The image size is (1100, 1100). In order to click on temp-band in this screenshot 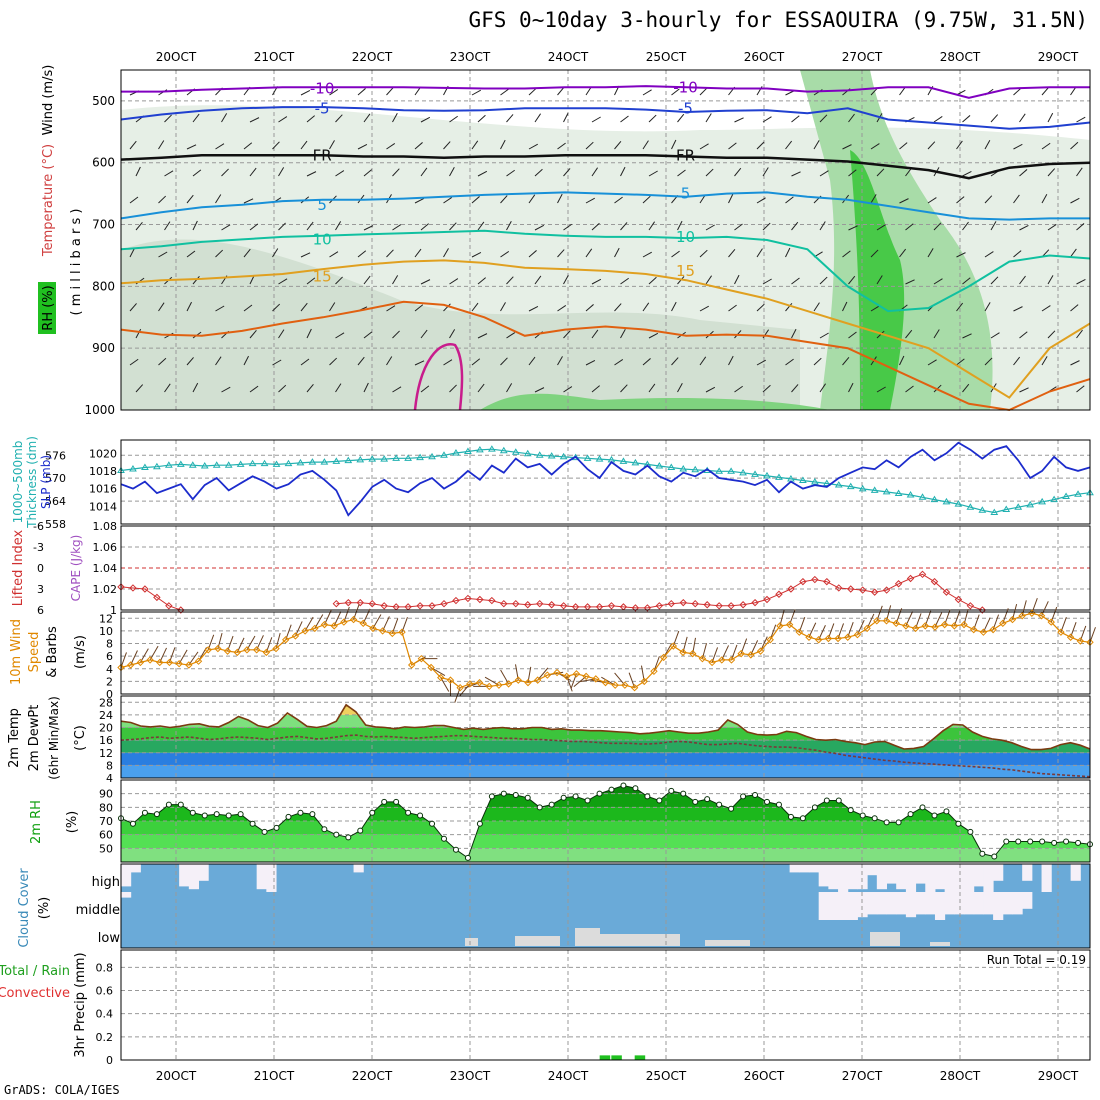, I will do `click(605, 721)`.